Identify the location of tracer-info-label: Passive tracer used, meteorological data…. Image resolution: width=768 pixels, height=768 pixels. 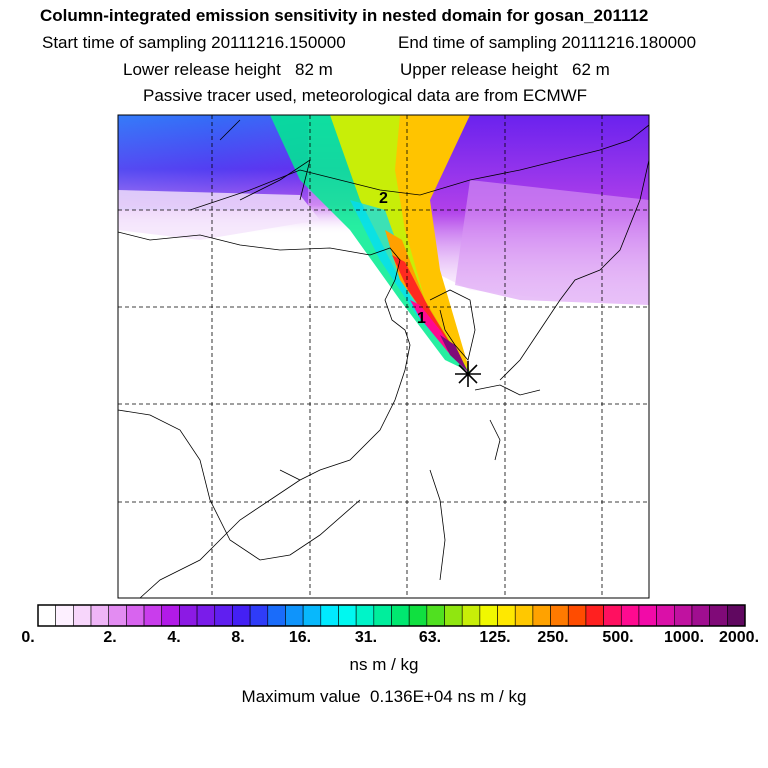
(365, 95).